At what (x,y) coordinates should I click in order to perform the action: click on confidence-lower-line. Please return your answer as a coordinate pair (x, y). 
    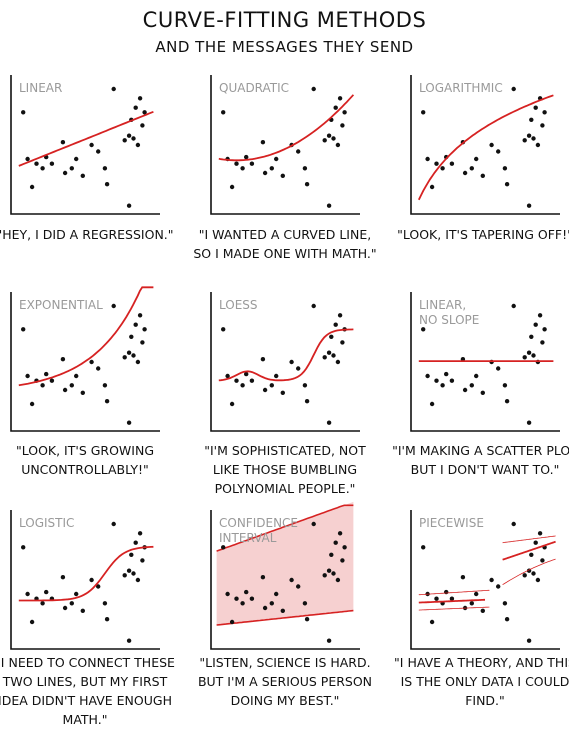
    Looking at the image, I should click on (285, 617).